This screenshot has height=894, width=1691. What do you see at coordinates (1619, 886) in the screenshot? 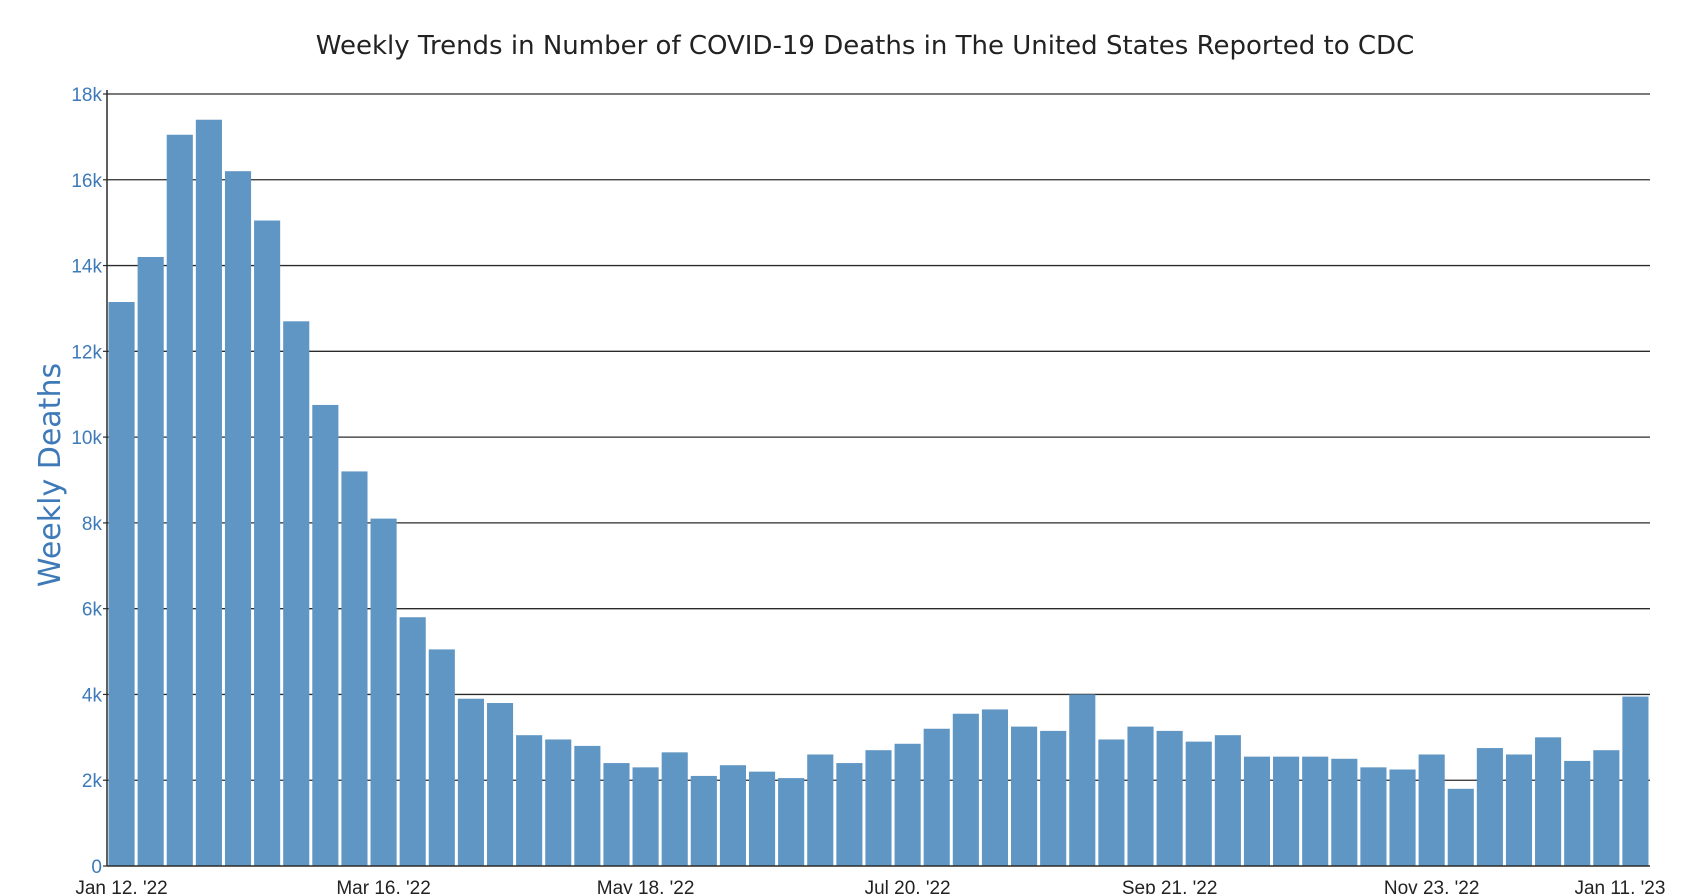
I see `x-tick-label: Jan 11, '23` at bounding box center [1619, 886].